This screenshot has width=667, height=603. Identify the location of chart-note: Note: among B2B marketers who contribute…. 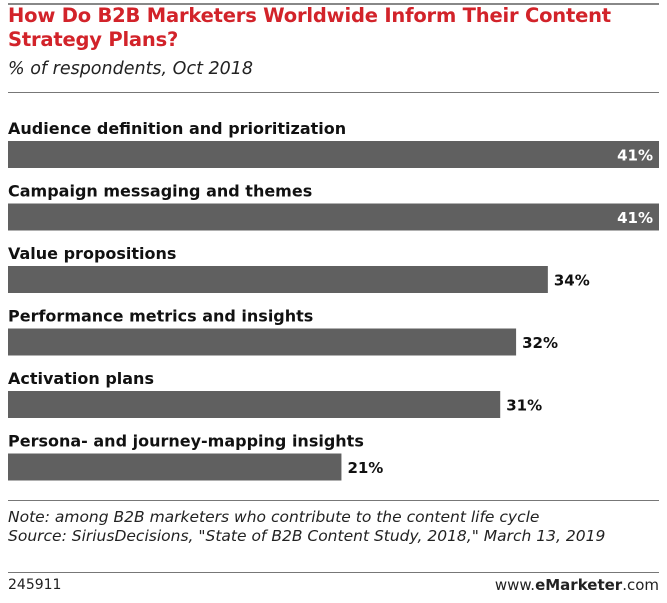
(333, 527).